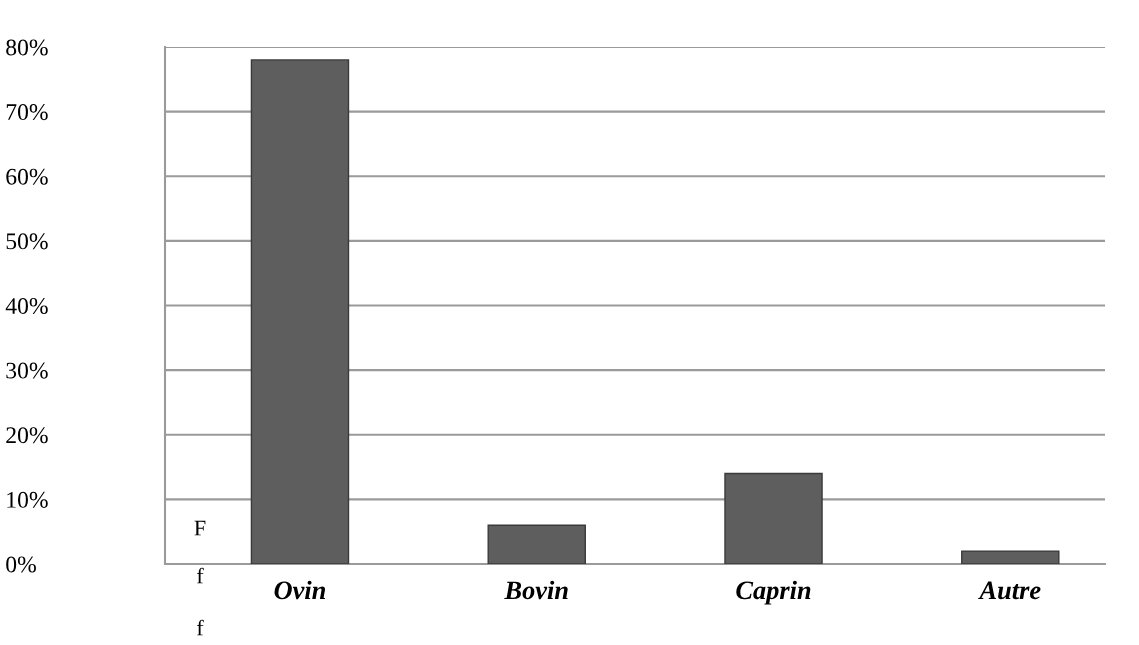 Image resolution: width=1139 pixels, height=645 pixels. Describe the element at coordinates (27, 370) in the screenshot. I see `y-tick-label: 30%` at that location.